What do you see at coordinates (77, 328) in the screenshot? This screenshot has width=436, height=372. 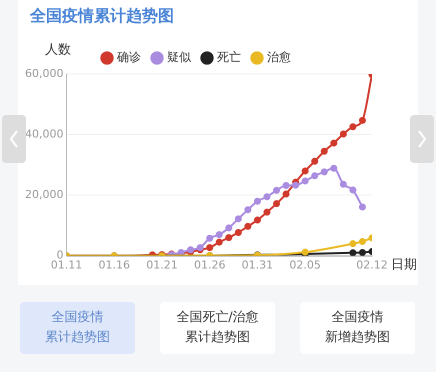 I see `text: 全国疫情累计趋势图` at bounding box center [77, 328].